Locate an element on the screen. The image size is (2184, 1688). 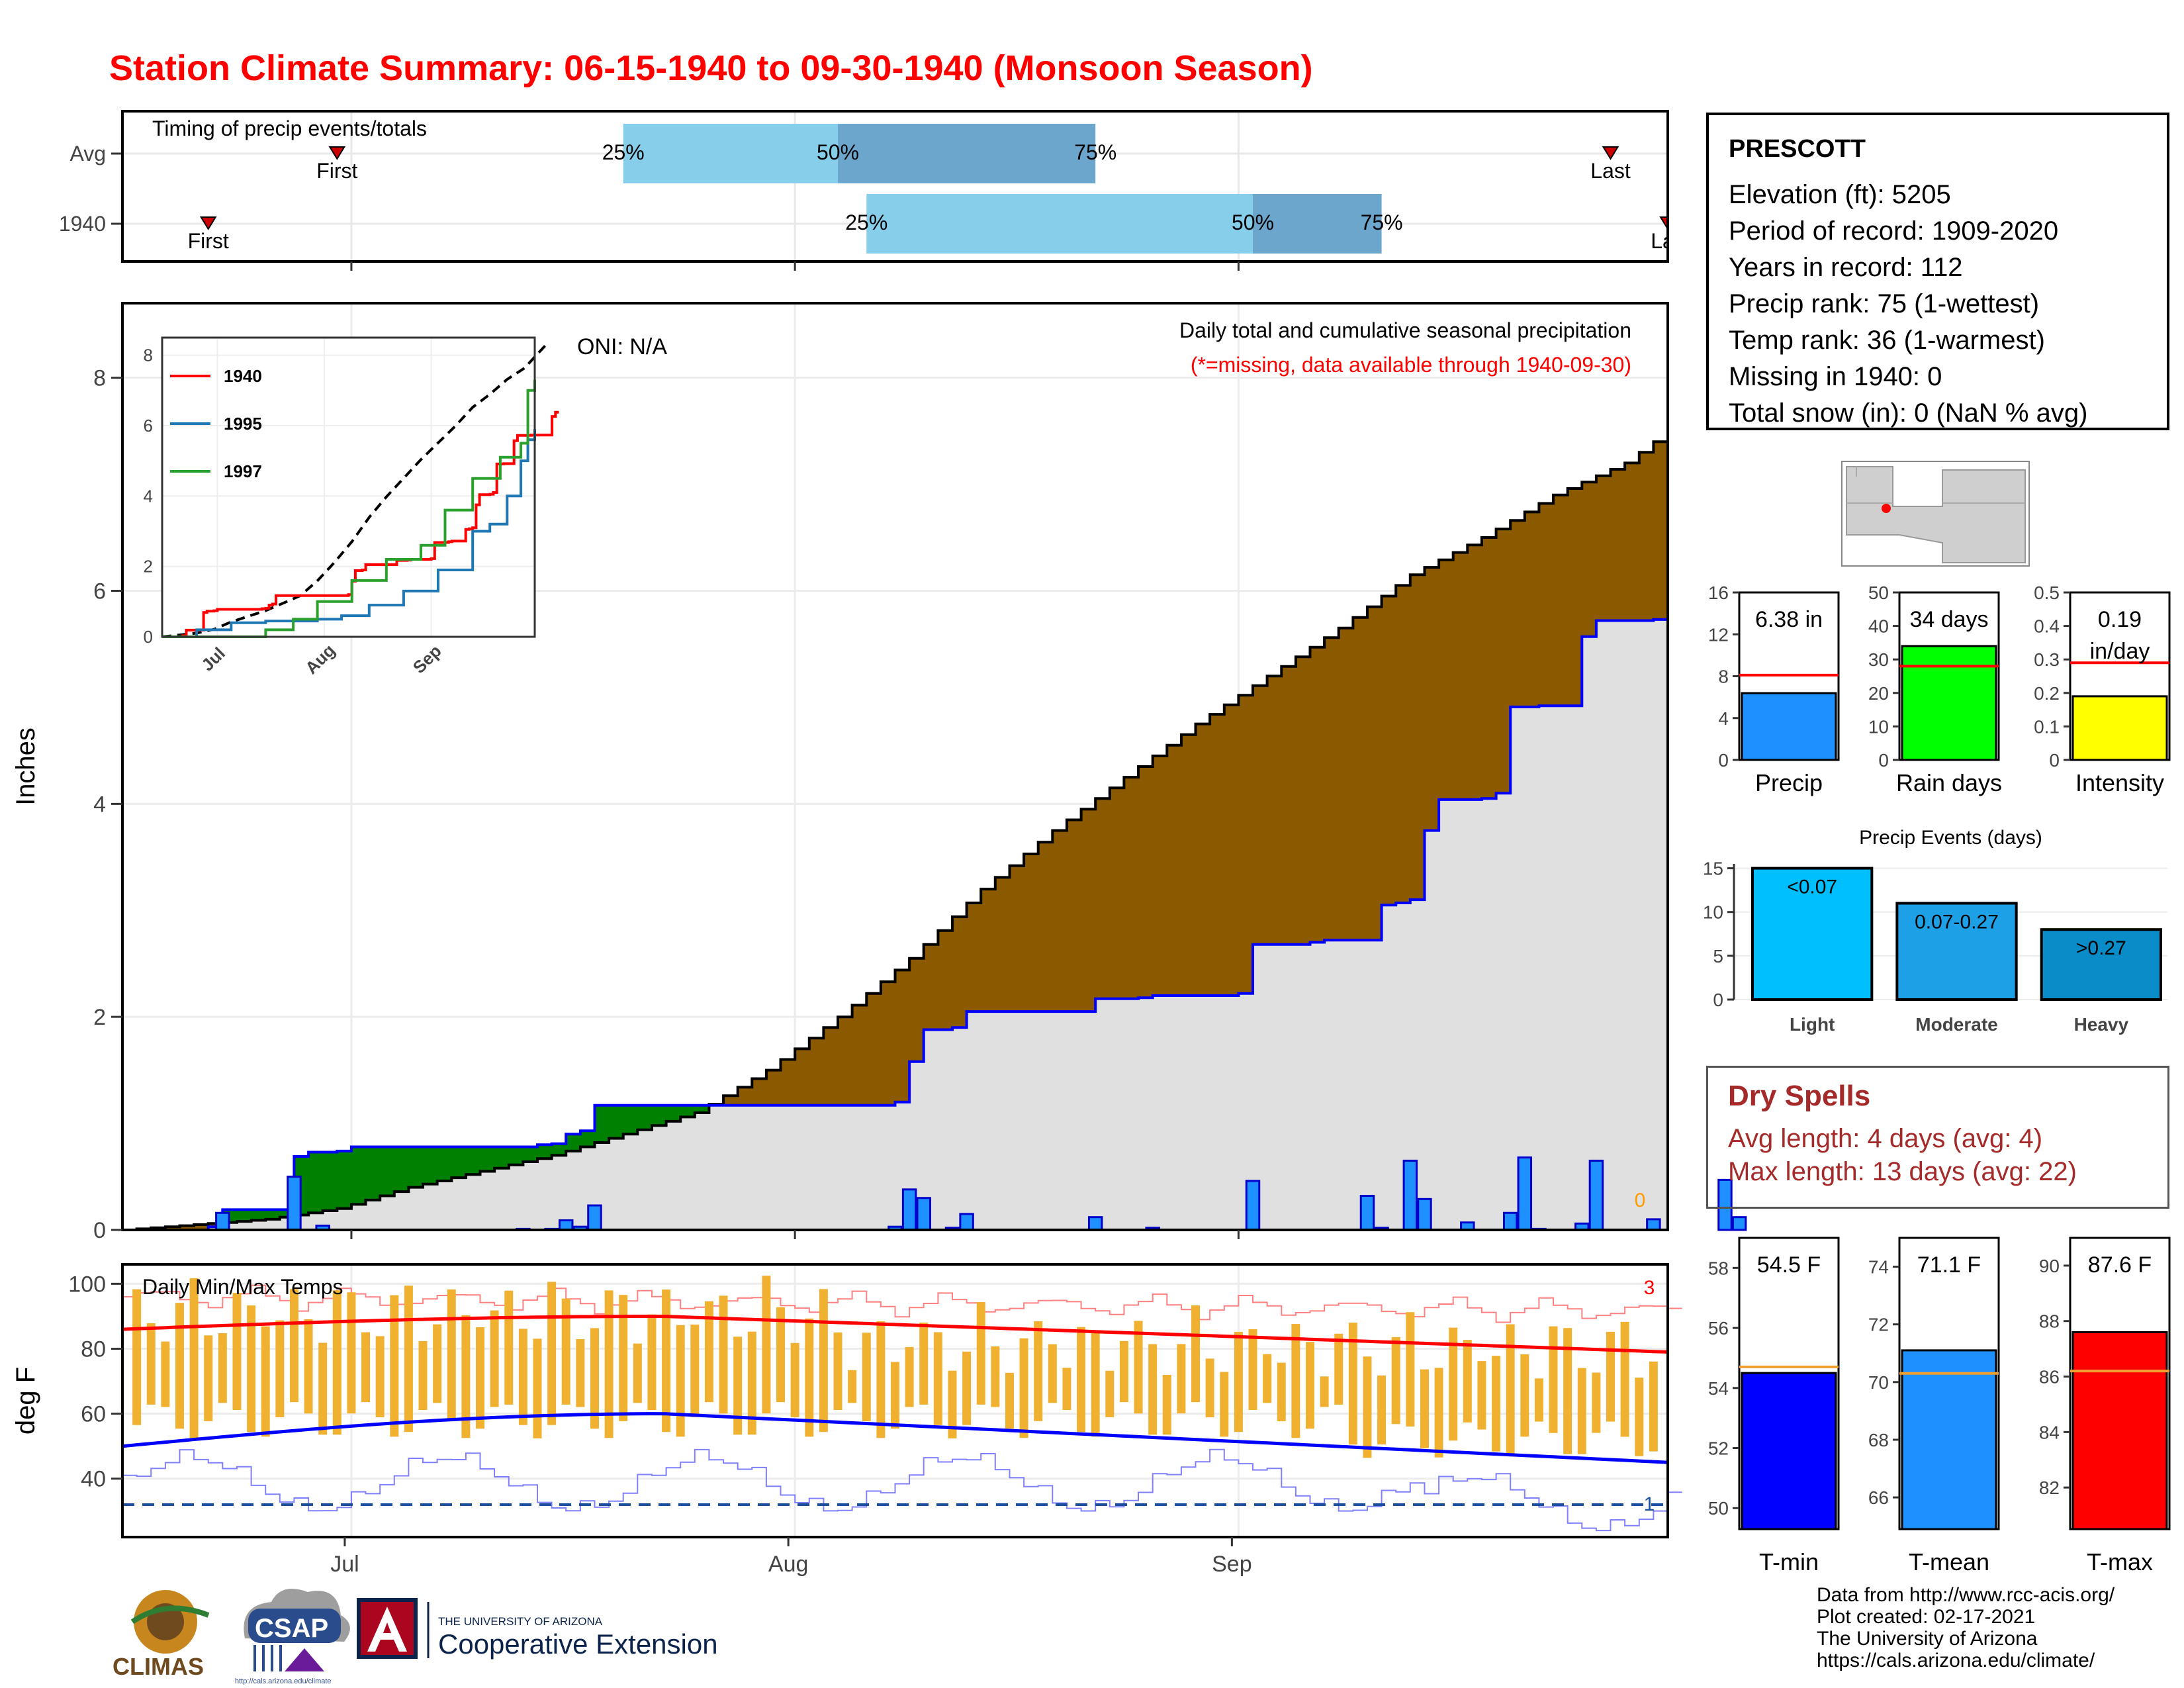
mini-y-tick: 12 is located at coordinates (1718, 634).